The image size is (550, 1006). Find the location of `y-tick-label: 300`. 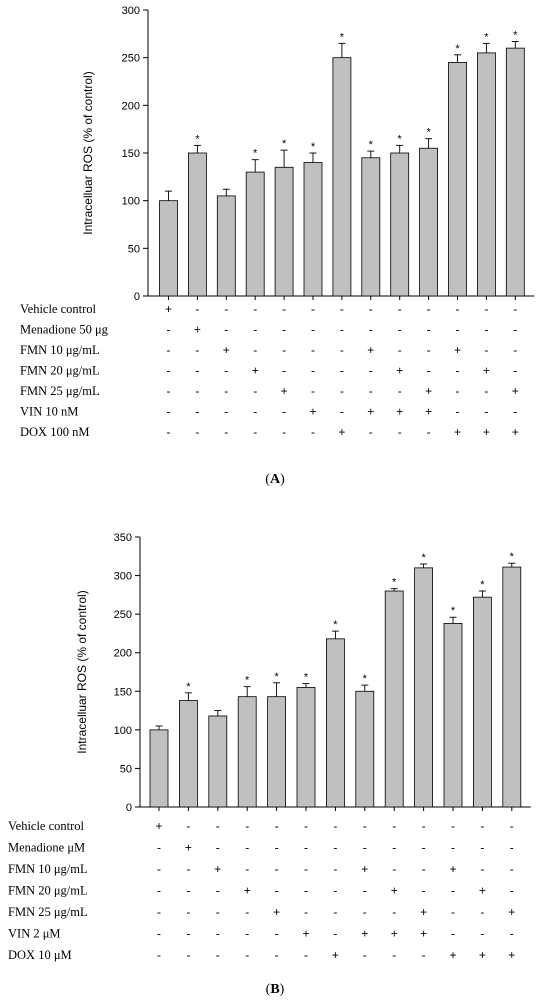

y-tick-label: 300 is located at coordinates (123, 577).